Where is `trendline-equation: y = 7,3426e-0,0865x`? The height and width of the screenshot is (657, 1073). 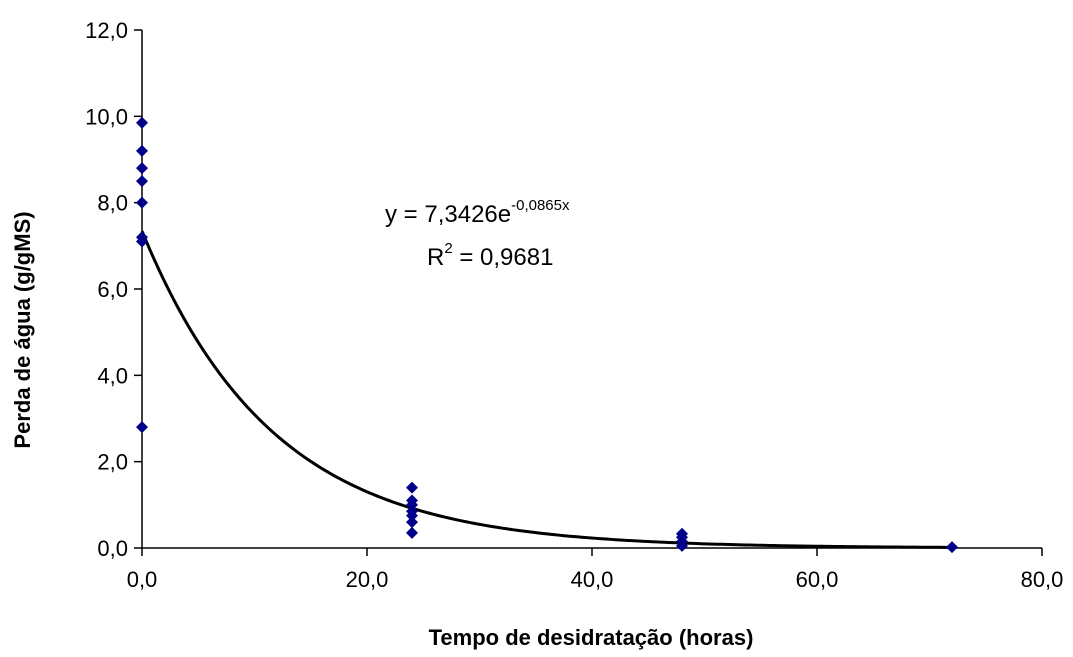 trendline-equation: y = 7,3426e-0,0865x is located at coordinates (477, 212).